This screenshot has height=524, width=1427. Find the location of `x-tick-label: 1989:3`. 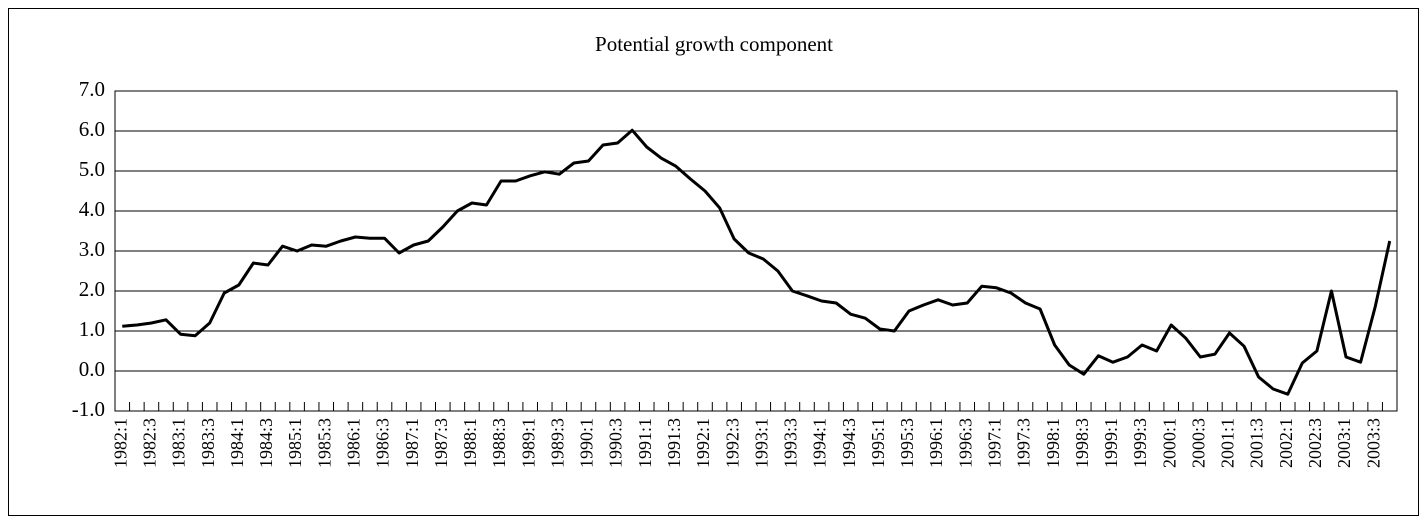

x-tick-label: 1989:3 is located at coordinates (557, 443).